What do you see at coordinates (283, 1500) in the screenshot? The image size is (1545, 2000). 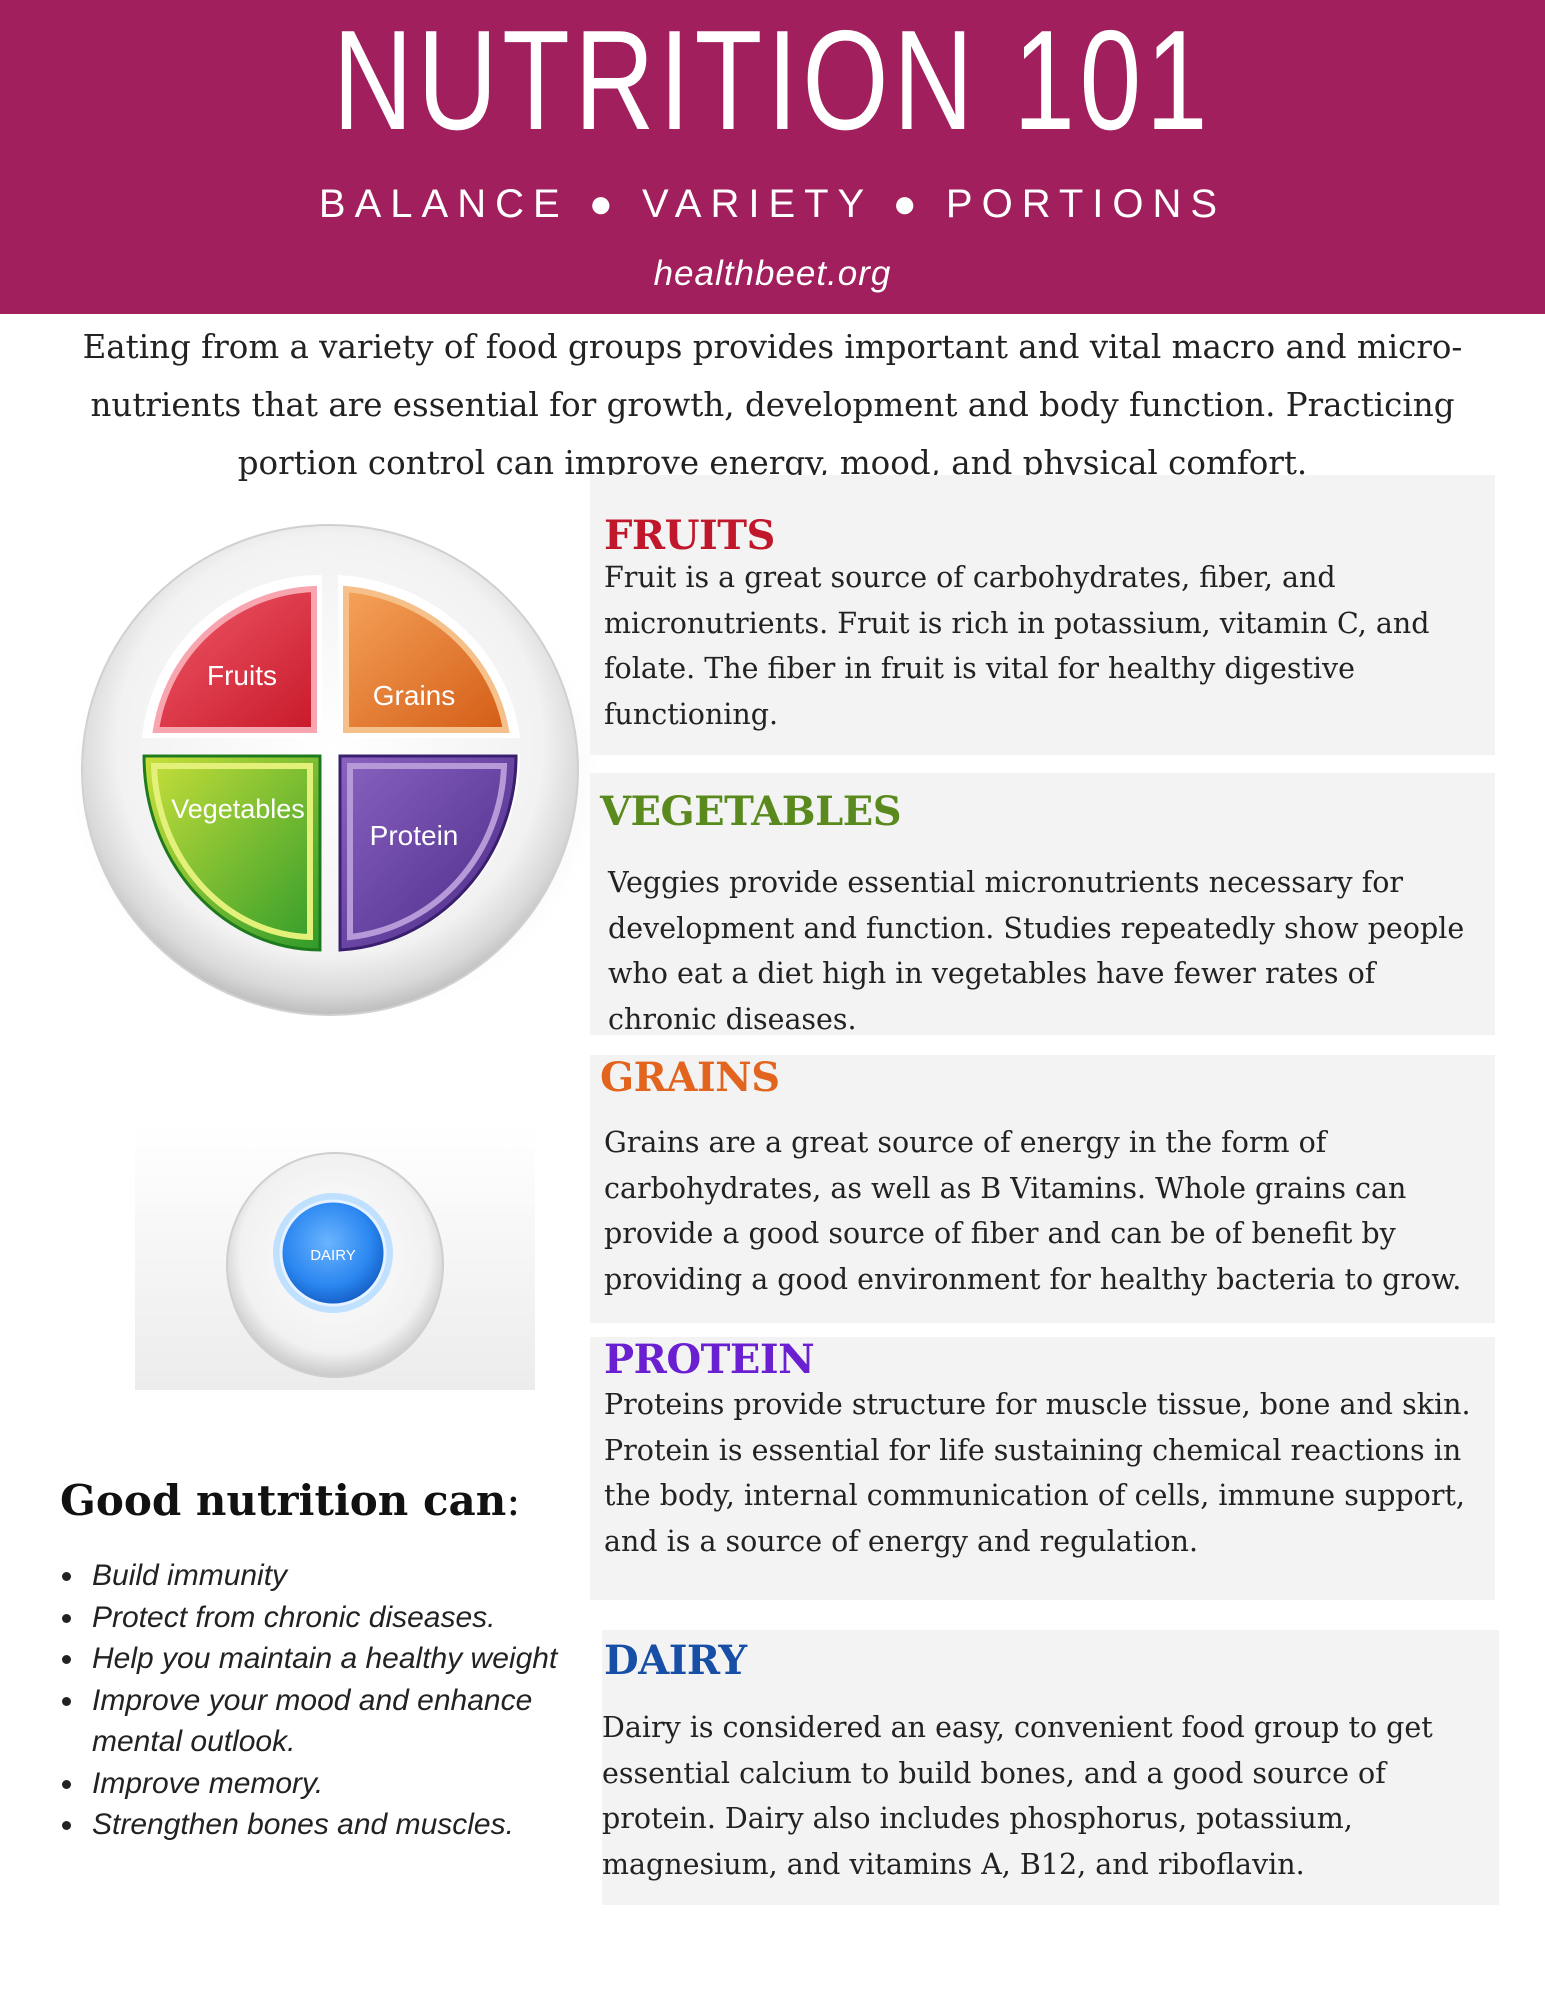 I see `good-nutrition-title: Good nutrition can` at bounding box center [283, 1500].